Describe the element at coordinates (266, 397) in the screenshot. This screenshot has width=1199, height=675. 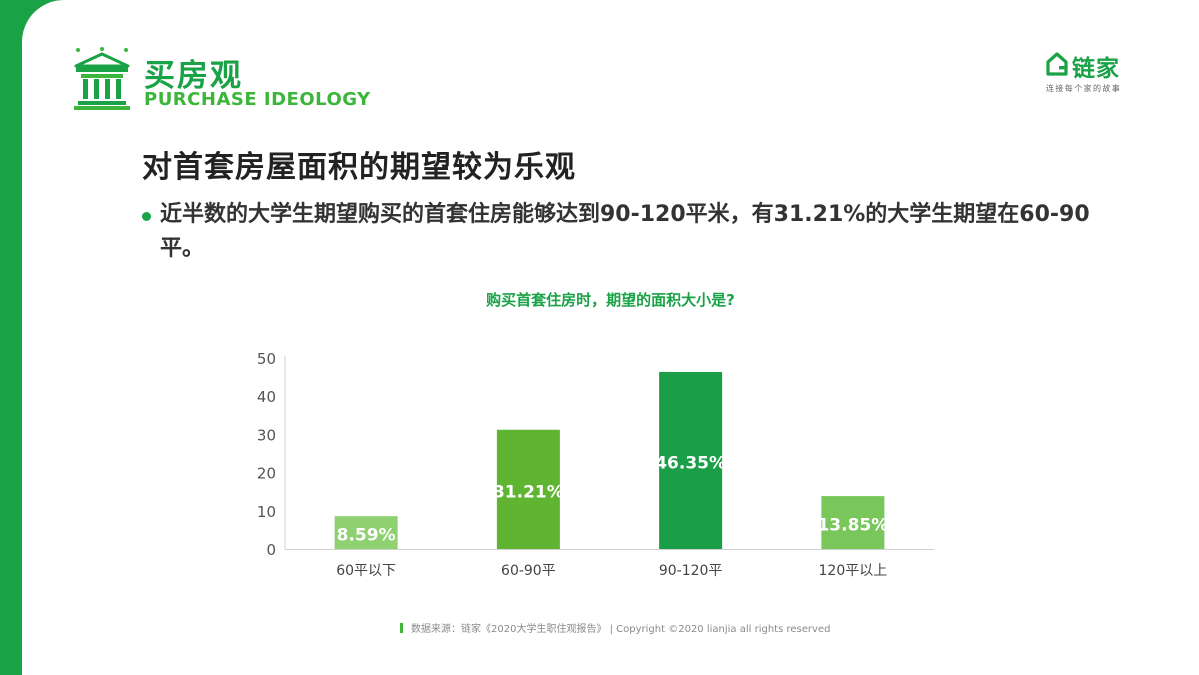
I see `y-tick-label: 40` at that location.